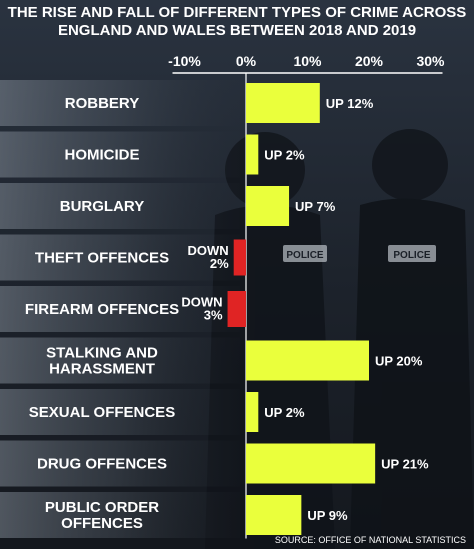  Describe the element at coordinates (213, 315) in the screenshot. I see `data-label: 3%` at that location.